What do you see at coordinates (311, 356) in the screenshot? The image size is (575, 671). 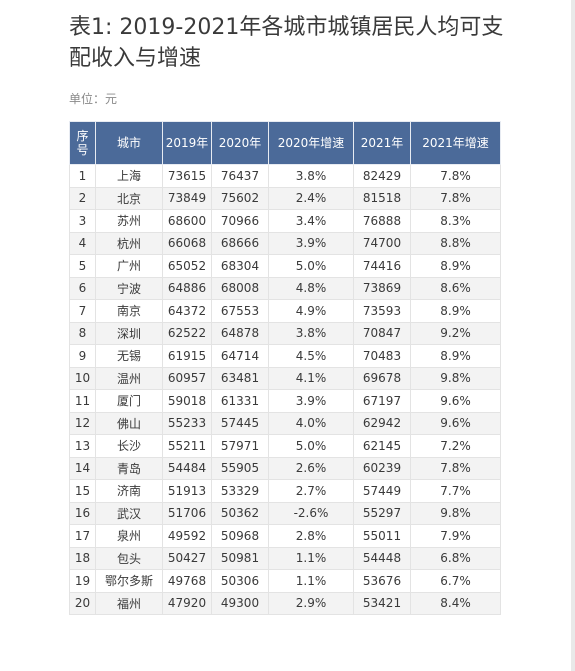 I see `cell-2020-growth: 4.5%` at bounding box center [311, 356].